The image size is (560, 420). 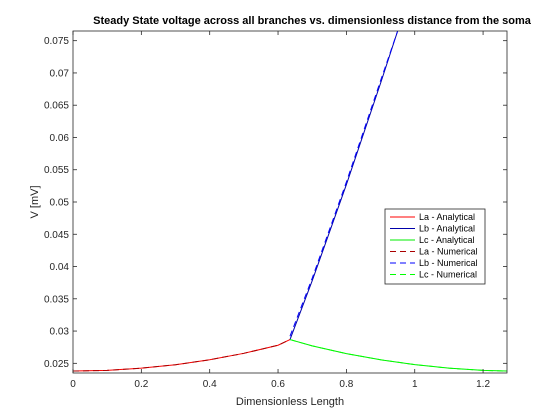 What do you see at coordinates (35, 201) in the screenshot?
I see `y-axis-label: V [mV]` at bounding box center [35, 201].